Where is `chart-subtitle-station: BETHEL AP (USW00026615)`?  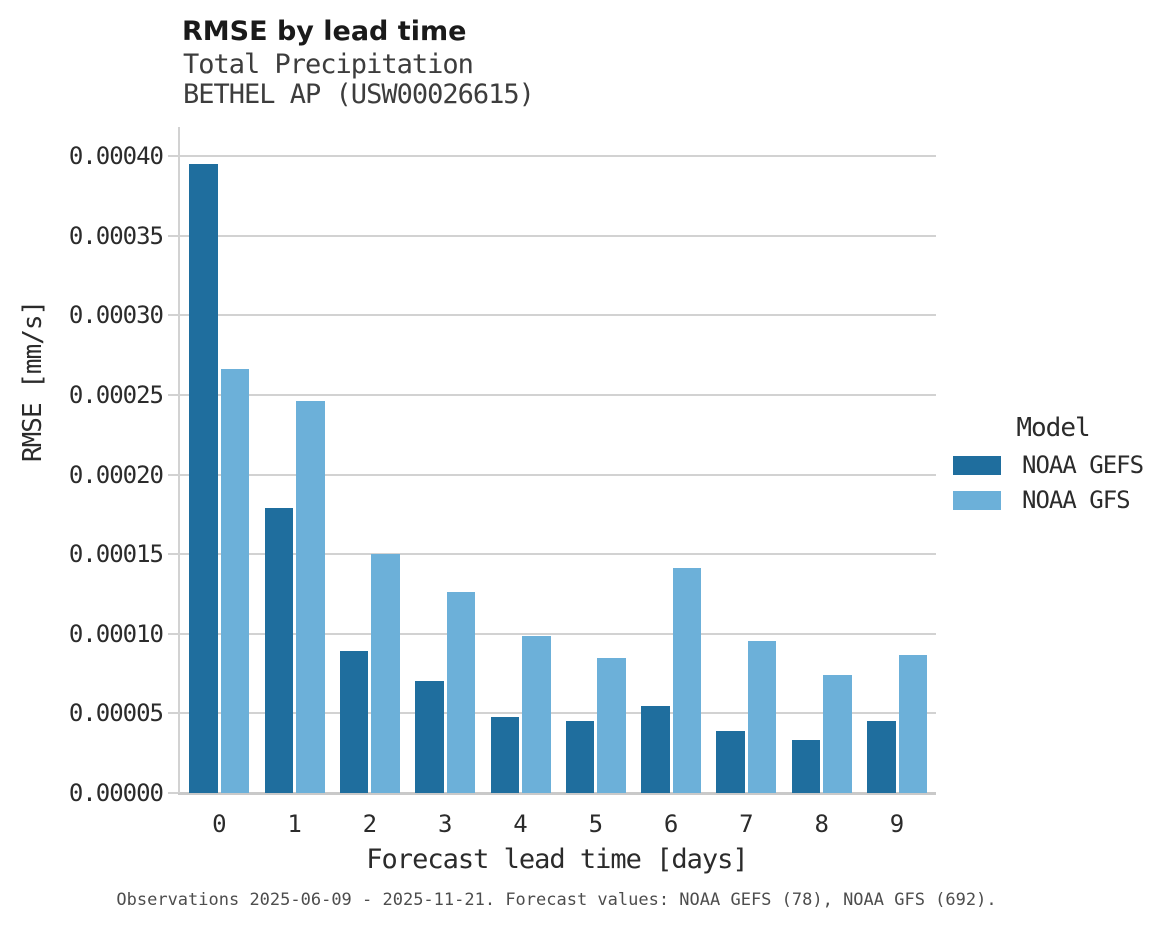 chart-subtitle-station: BETHEL AP (USW00026615) is located at coordinates (359, 94).